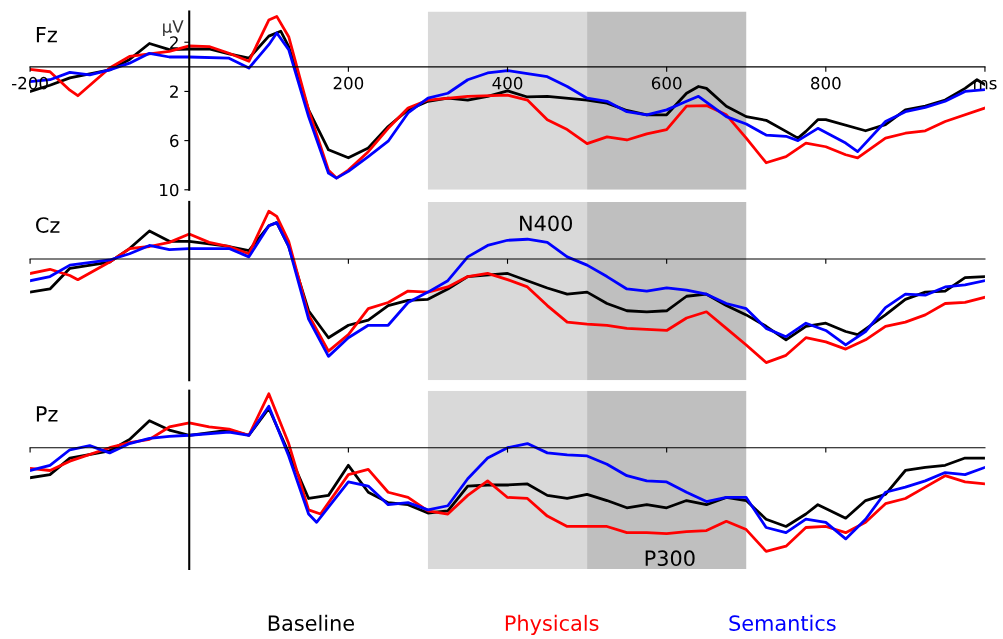 The image size is (1003, 639). What do you see at coordinates (174, 141) in the screenshot?
I see `y-tick-label: 6` at bounding box center [174, 141].